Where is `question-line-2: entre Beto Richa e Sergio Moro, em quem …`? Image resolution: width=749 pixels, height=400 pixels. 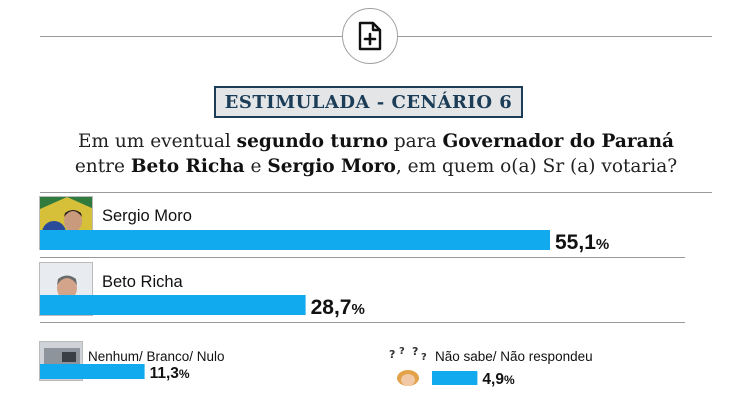
question-line-2: entre Beto Richa e Sergio Moro, em quem … is located at coordinates (376, 166).